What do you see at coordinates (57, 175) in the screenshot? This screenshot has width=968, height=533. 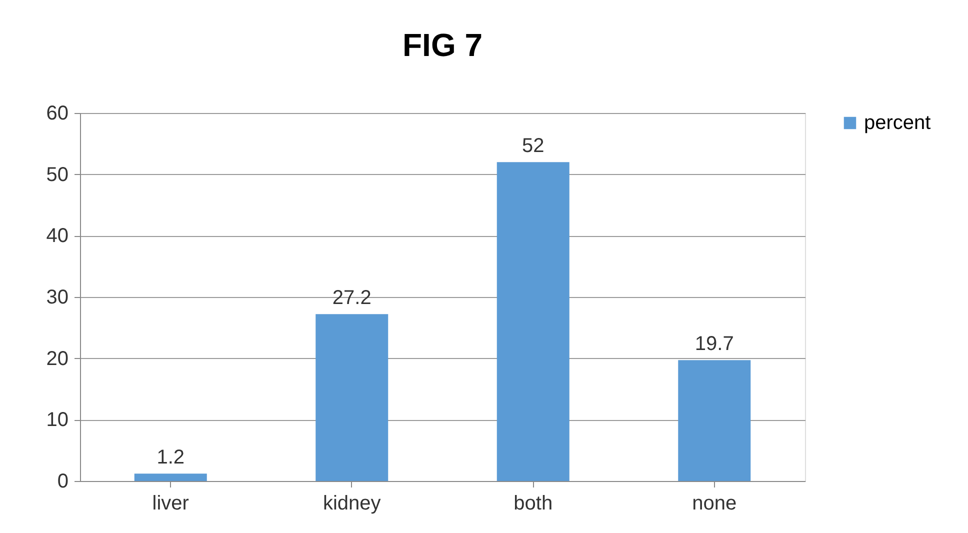 I see `y-tick-label: 50` at bounding box center [57, 175].